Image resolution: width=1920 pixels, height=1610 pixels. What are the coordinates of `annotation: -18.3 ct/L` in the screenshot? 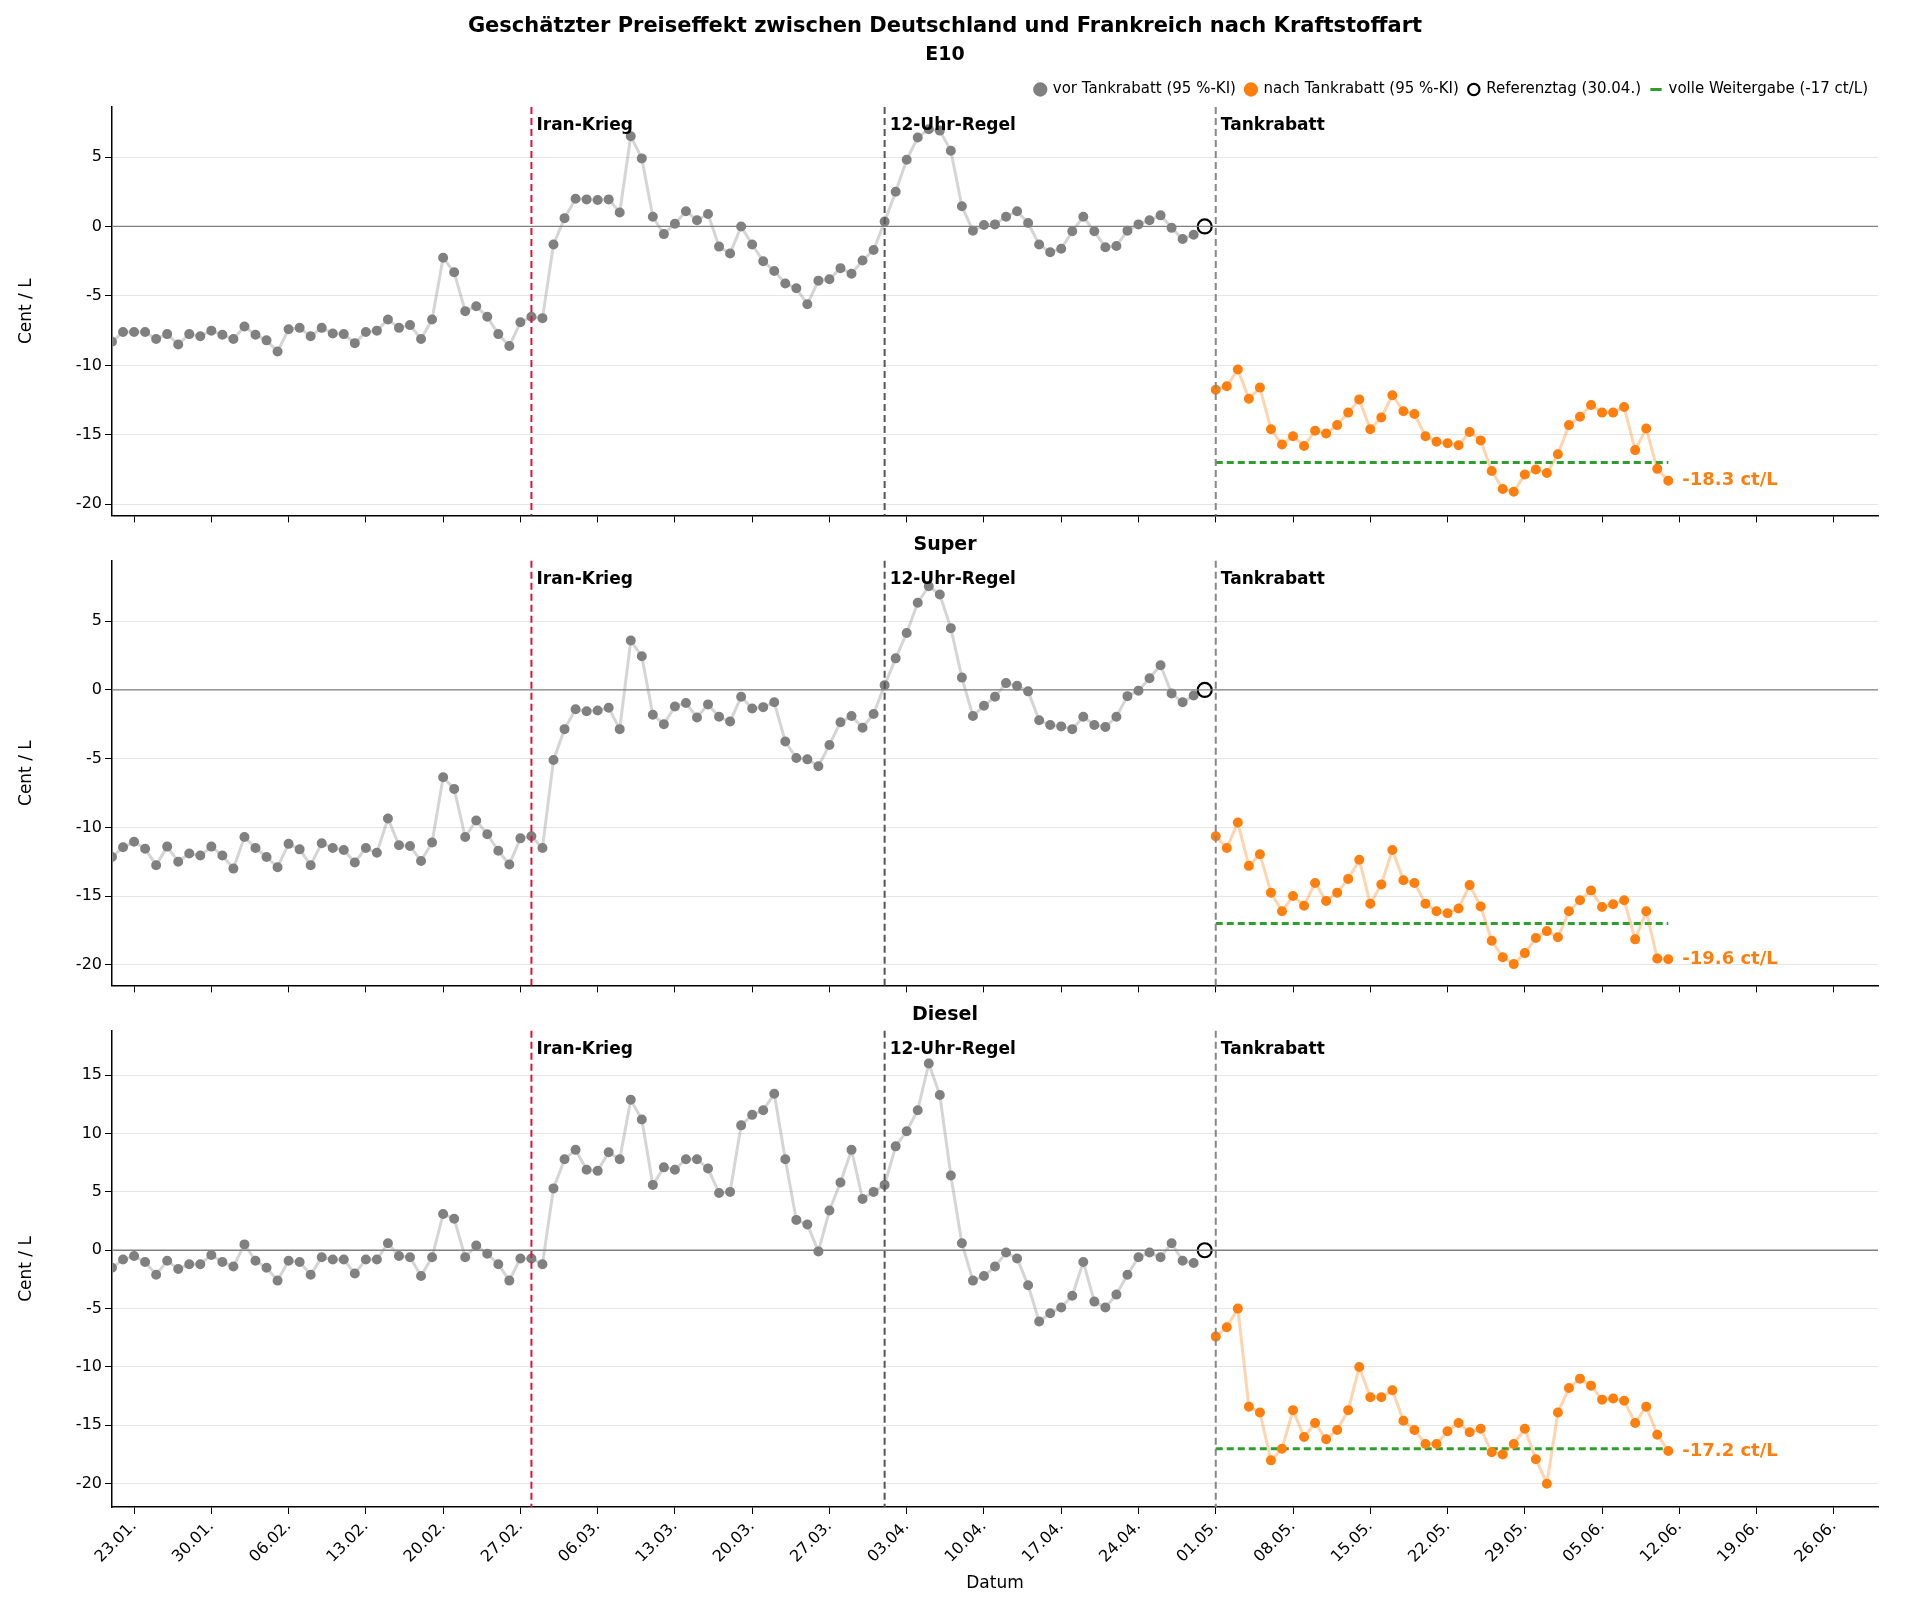 It's located at (1730, 479).